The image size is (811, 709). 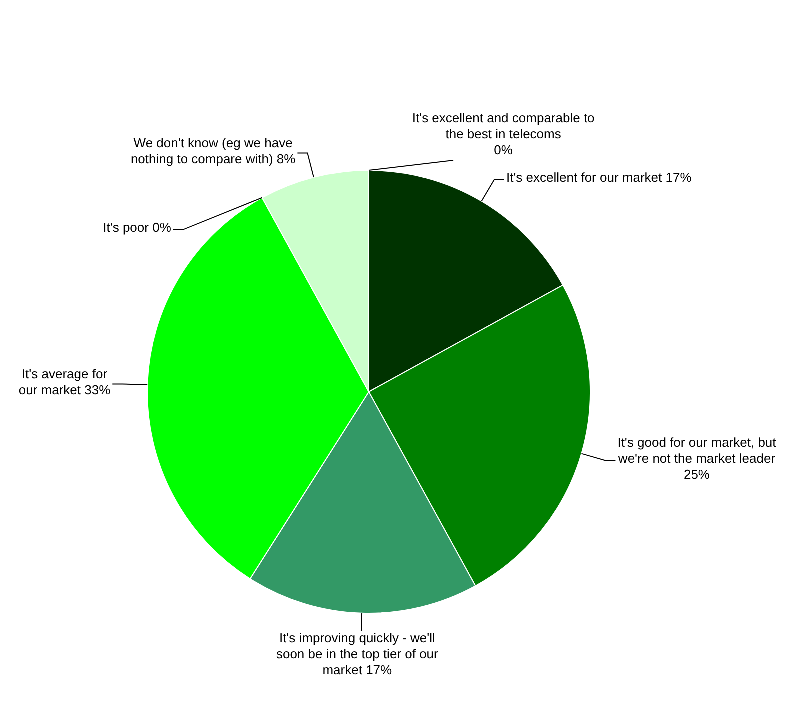 I want to click on category-label: It's excellent and comparable to the best in telecoms, so click(x=503, y=126).